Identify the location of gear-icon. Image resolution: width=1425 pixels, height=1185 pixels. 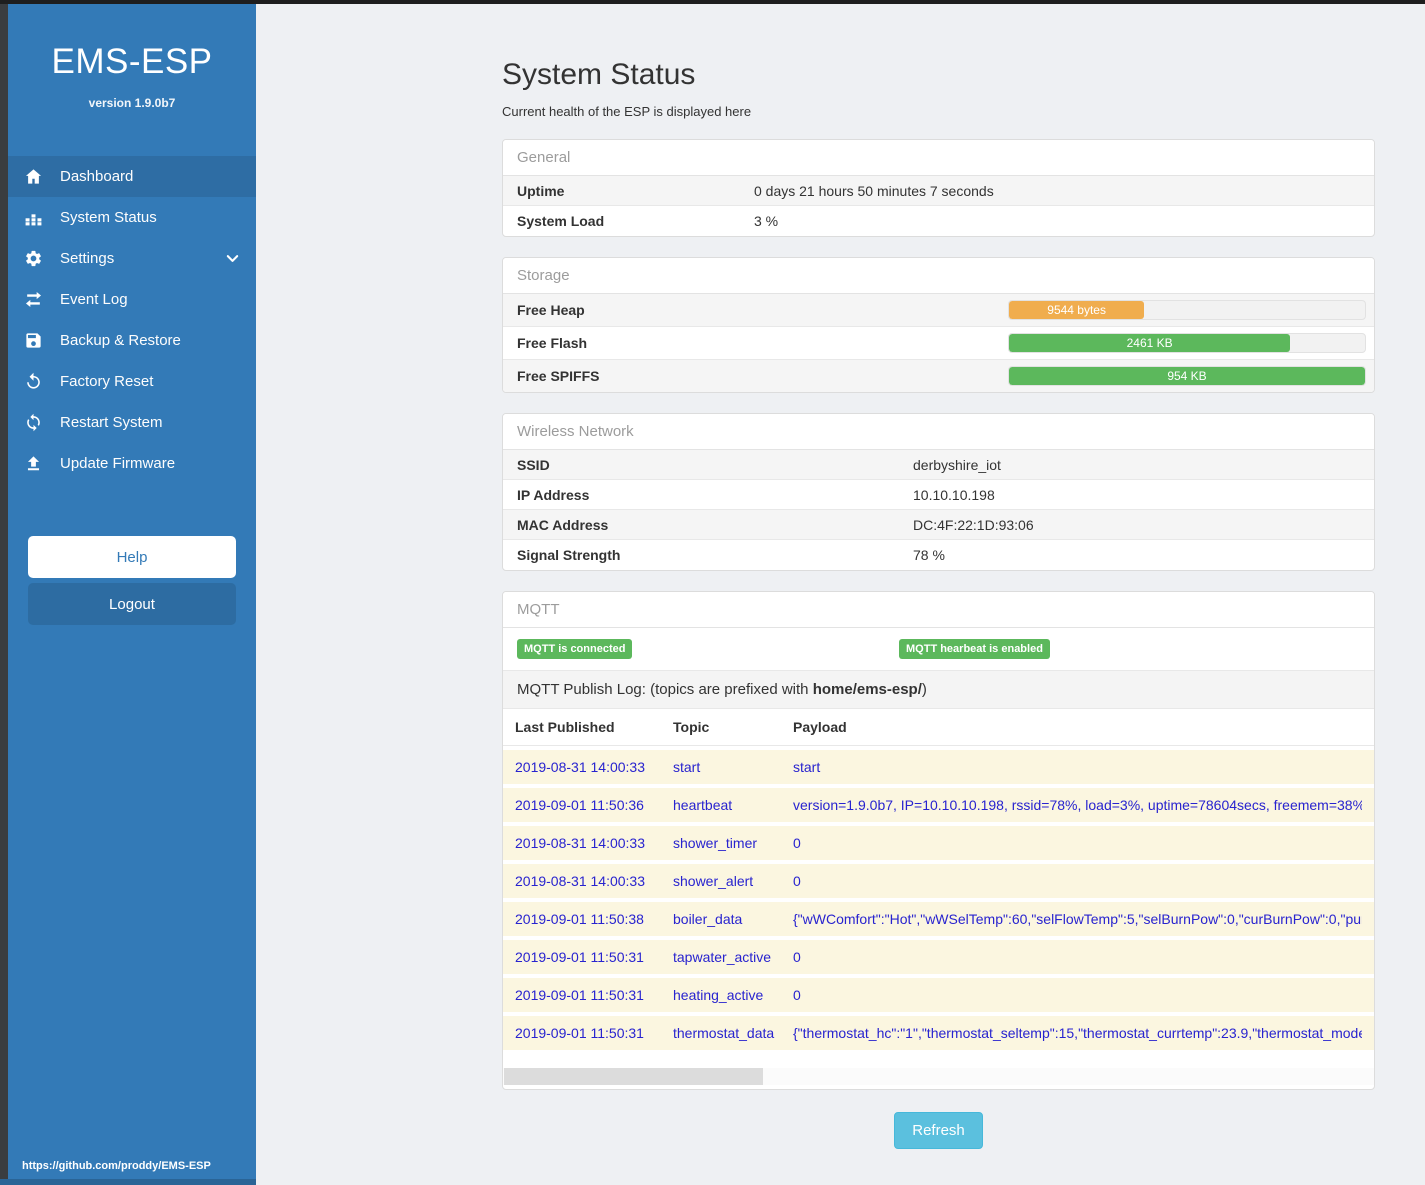
(33, 258).